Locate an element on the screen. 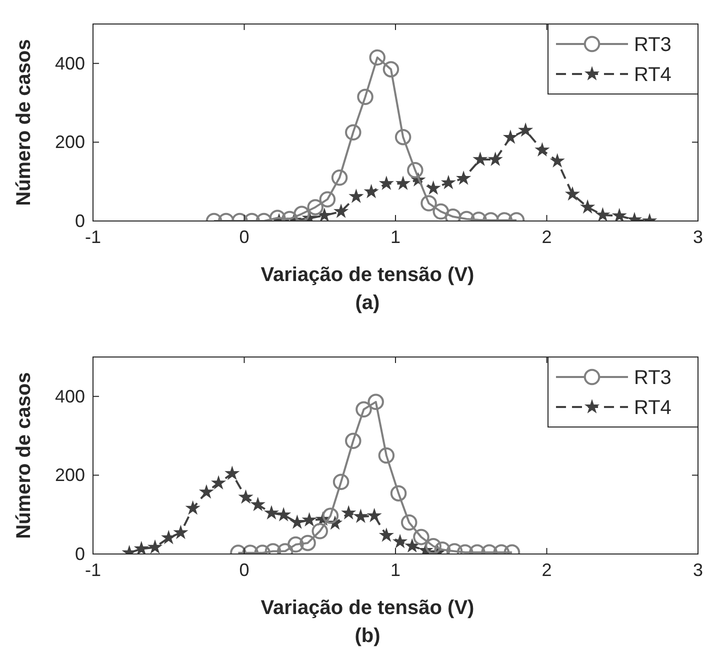 The width and height of the screenshot is (715, 655). text: (b) is located at coordinates (367, 636).